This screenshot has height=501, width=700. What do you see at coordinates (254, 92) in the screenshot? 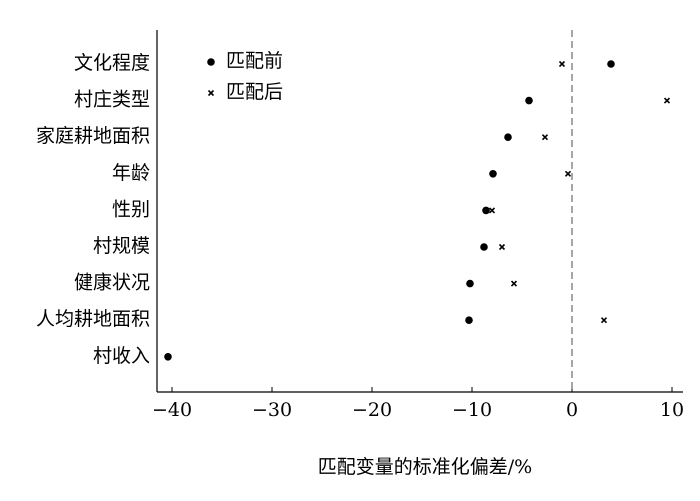
I see `legend-label: 匹配后` at bounding box center [254, 92].